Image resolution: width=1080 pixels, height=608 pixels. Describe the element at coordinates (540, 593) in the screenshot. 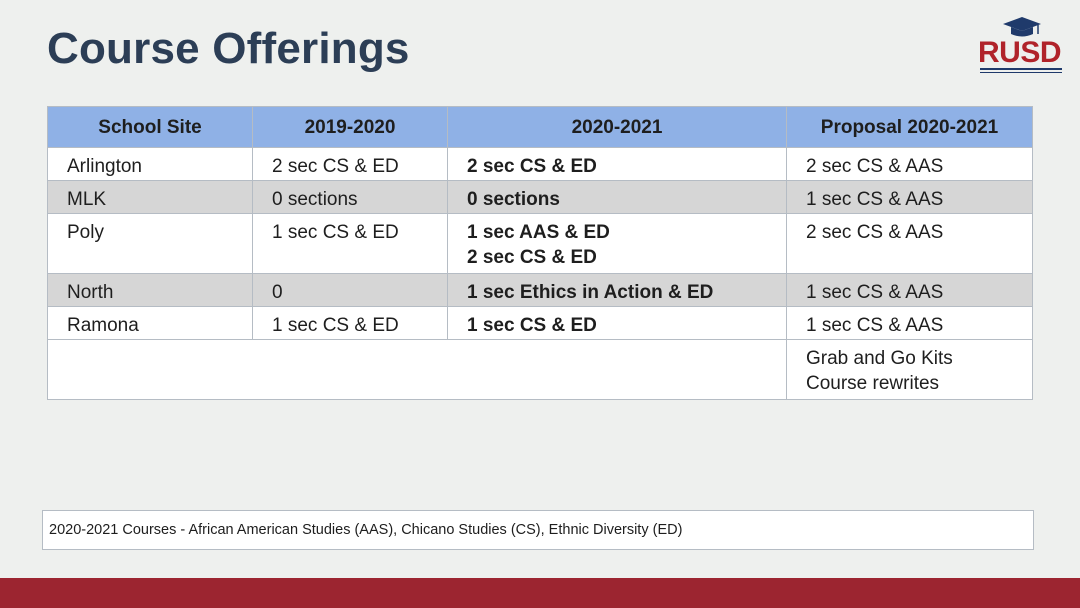

I see `footer-bar` at that location.